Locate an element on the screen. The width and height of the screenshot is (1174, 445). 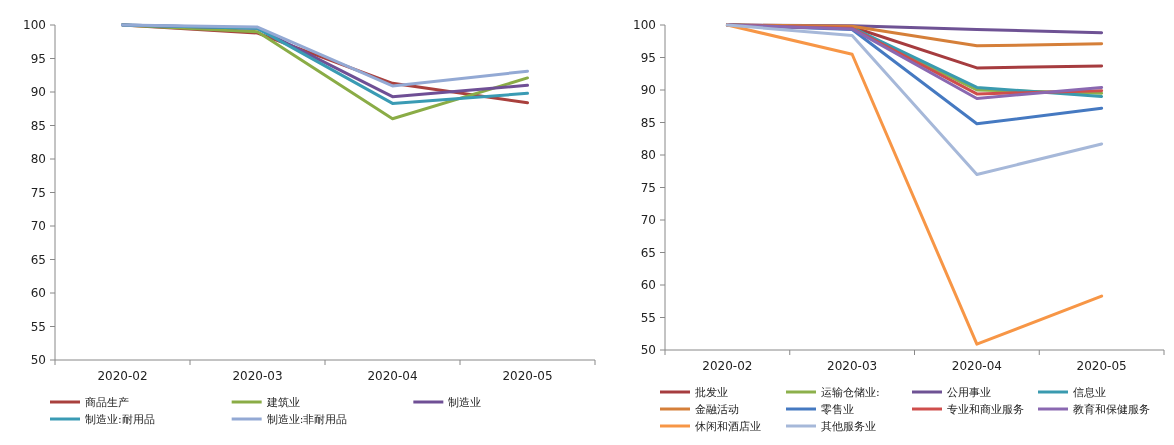
legend-label: 其他服务业 is located at coordinates (848, 426).